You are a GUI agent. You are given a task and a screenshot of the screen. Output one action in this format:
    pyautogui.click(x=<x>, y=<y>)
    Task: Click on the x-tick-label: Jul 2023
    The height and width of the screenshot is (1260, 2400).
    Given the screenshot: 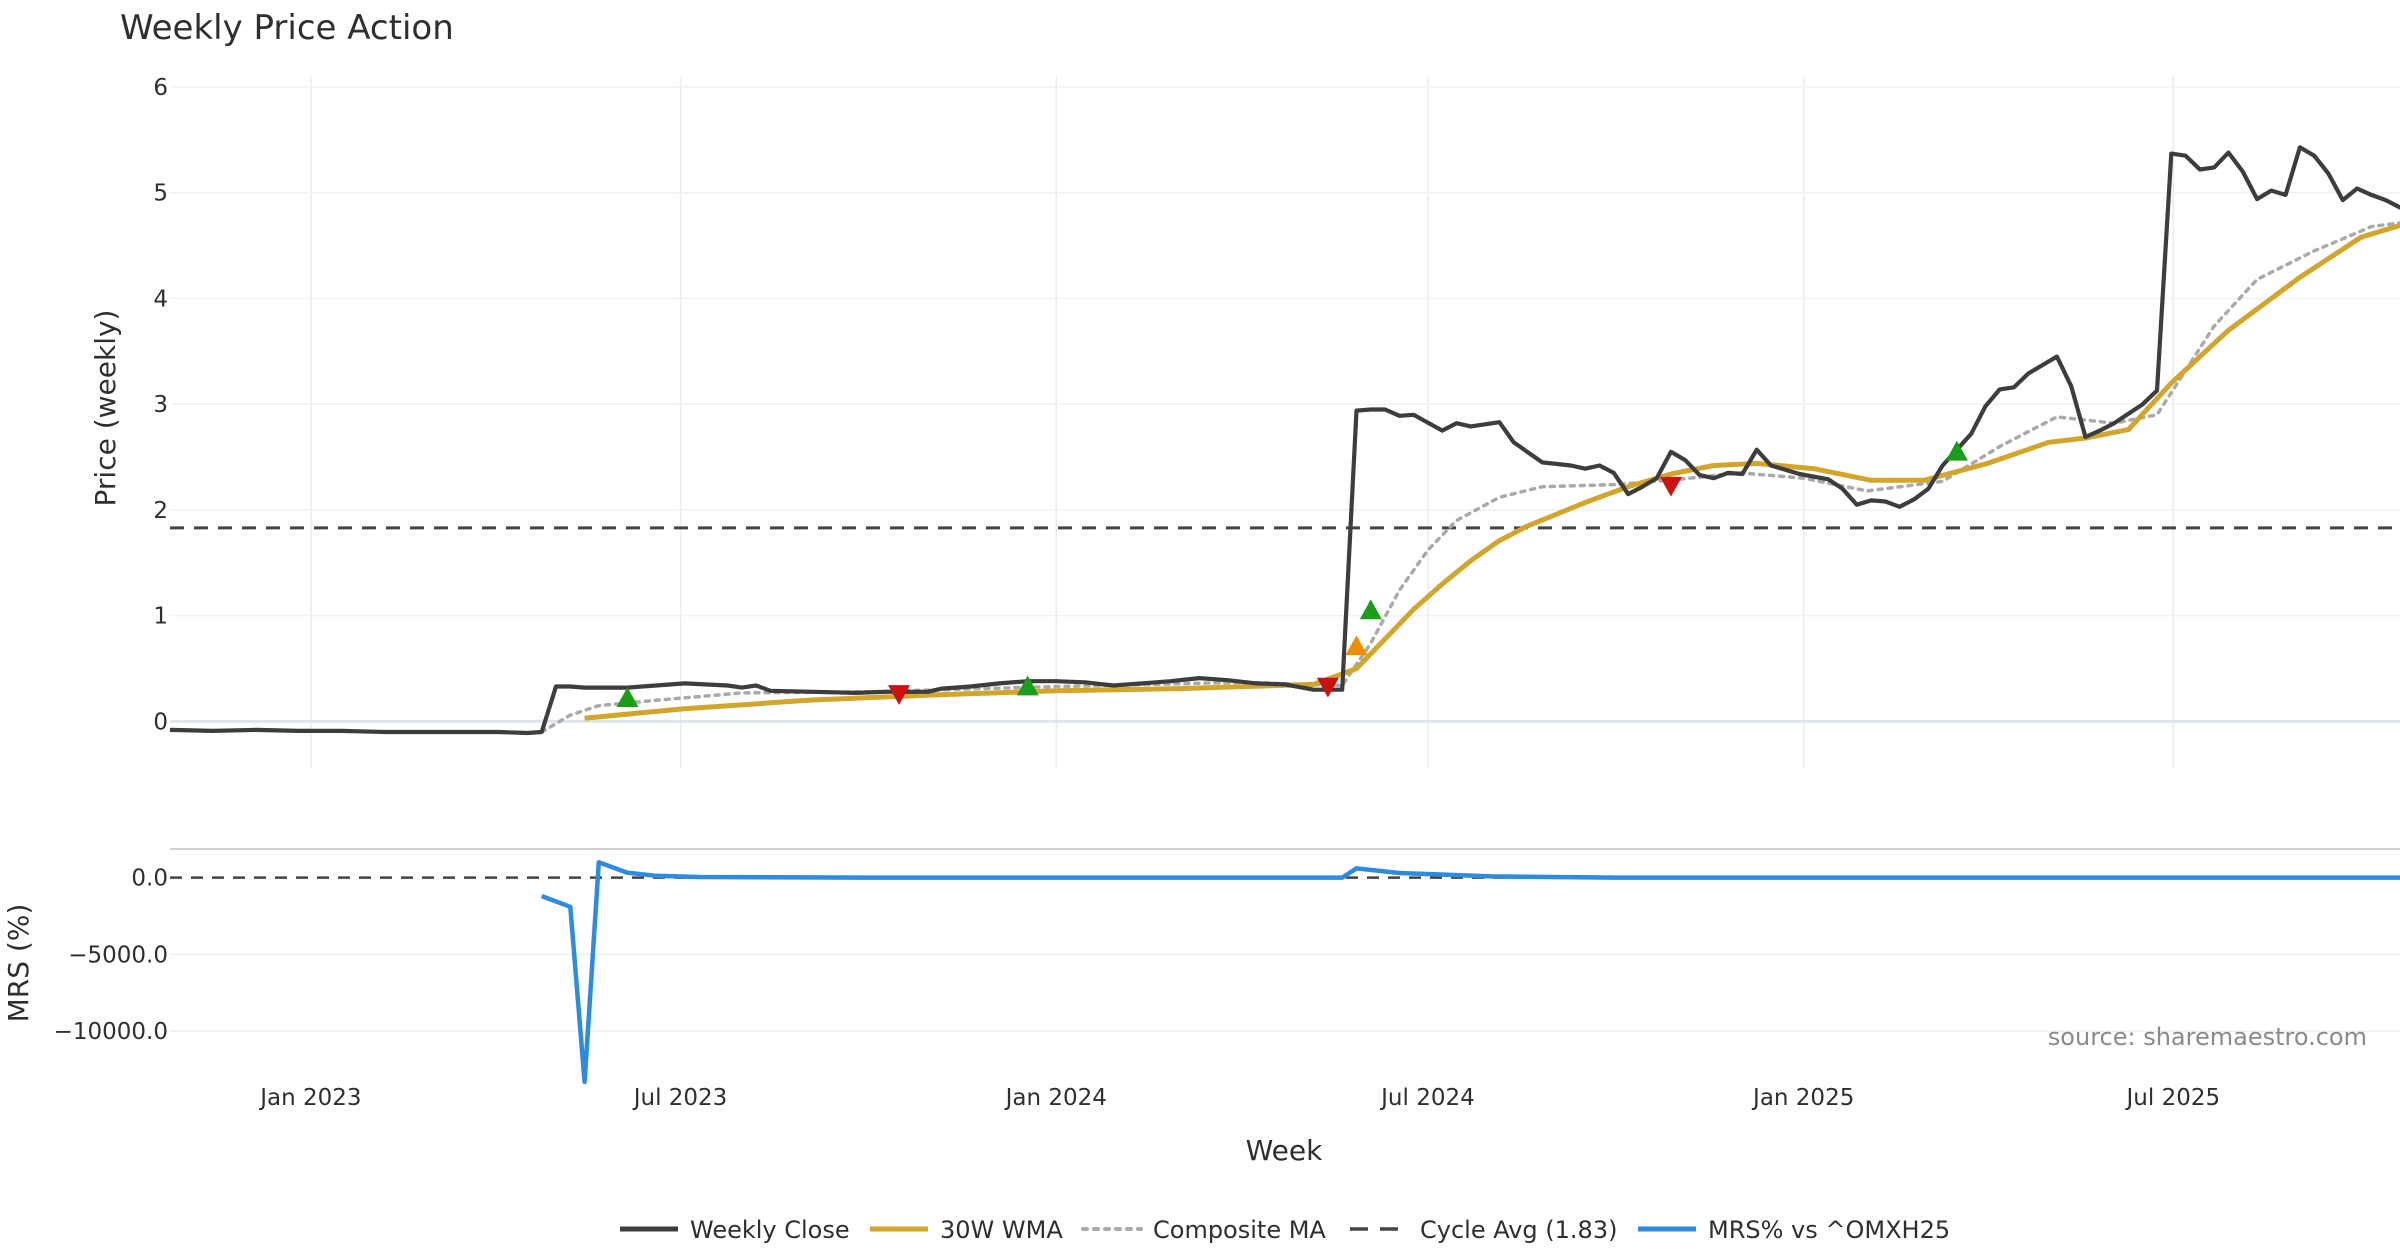 What is the action you would take?
    pyautogui.click(x=680, y=1098)
    